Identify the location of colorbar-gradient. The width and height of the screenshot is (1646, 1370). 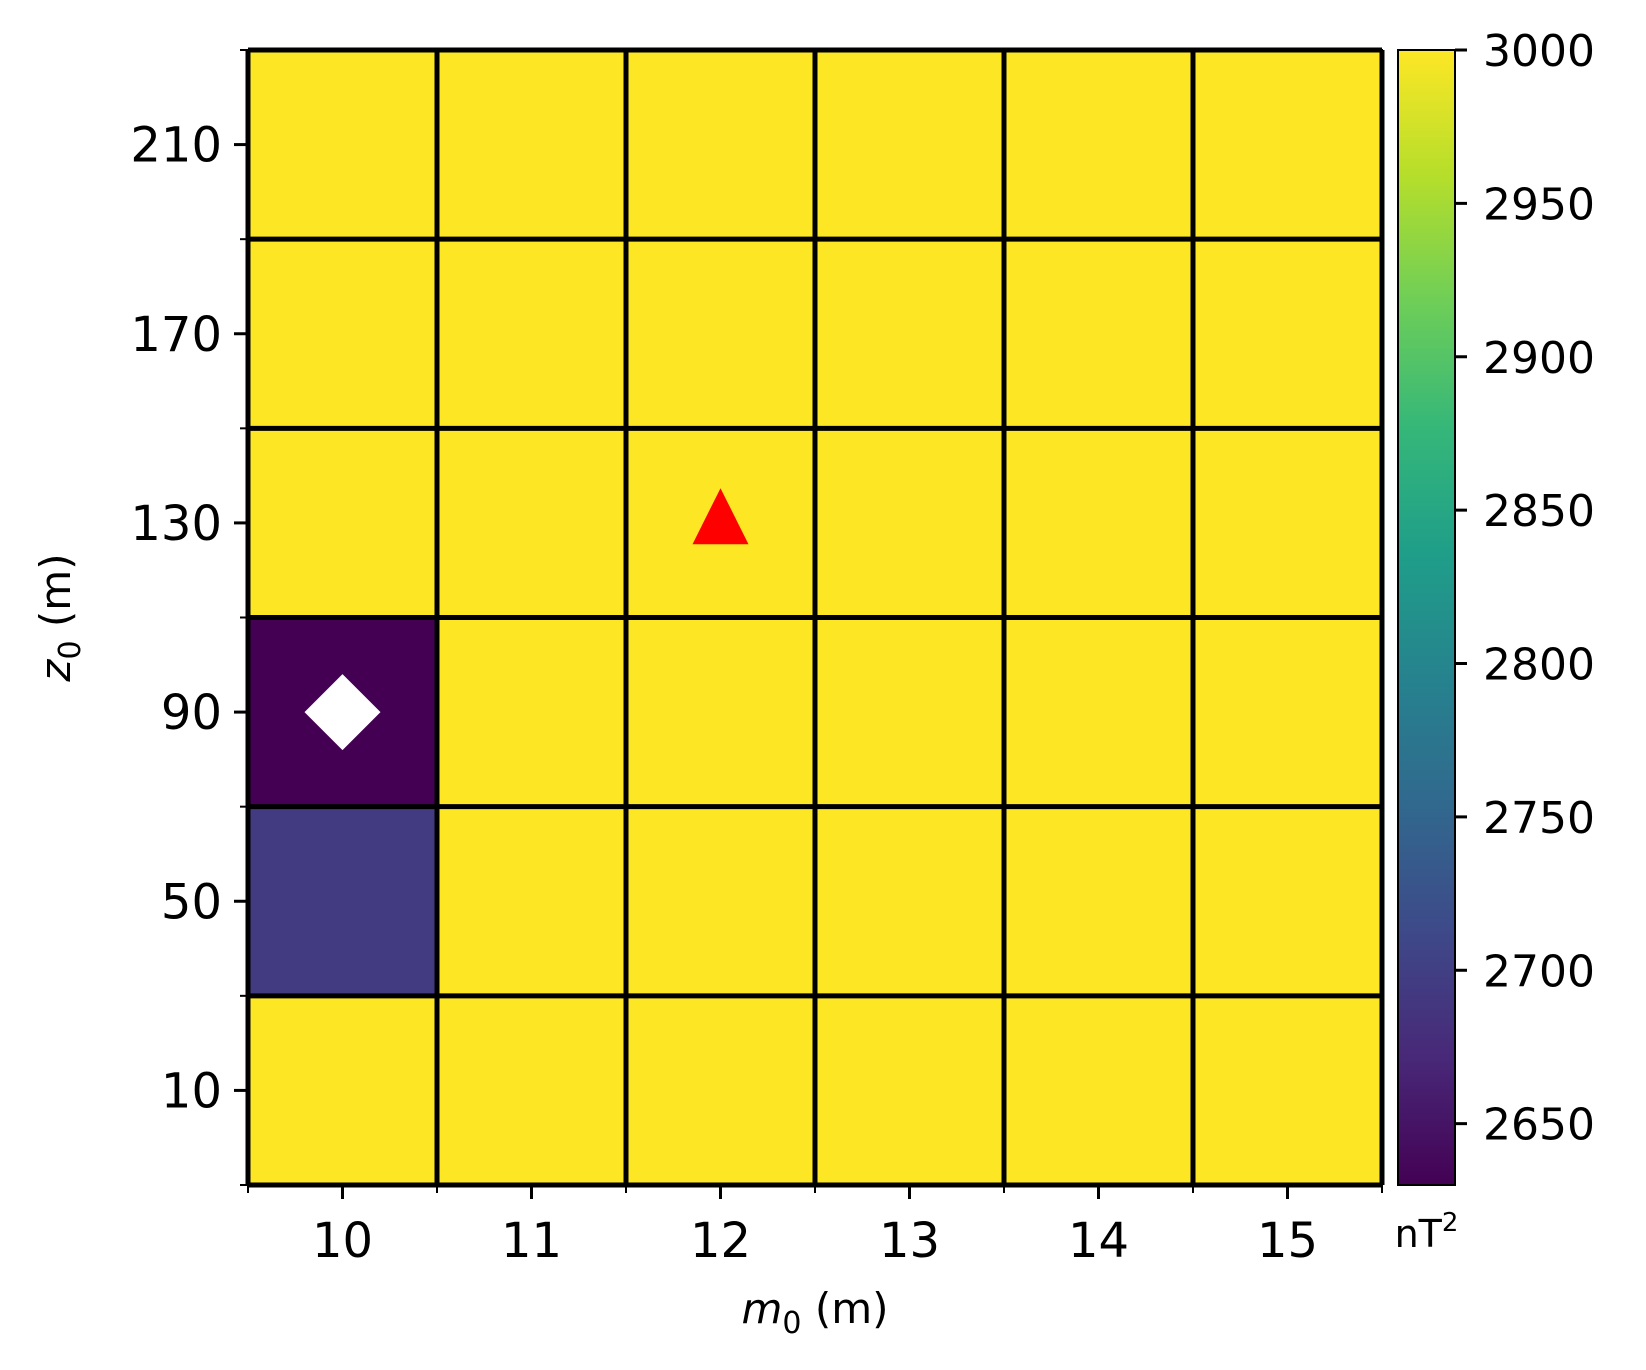
(1426, 617).